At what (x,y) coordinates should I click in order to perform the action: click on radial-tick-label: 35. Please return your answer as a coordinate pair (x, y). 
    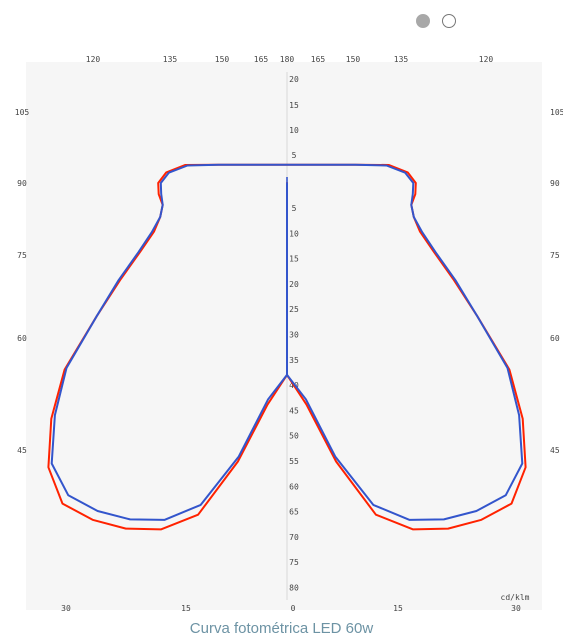
    Looking at the image, I should click on (294, 360).